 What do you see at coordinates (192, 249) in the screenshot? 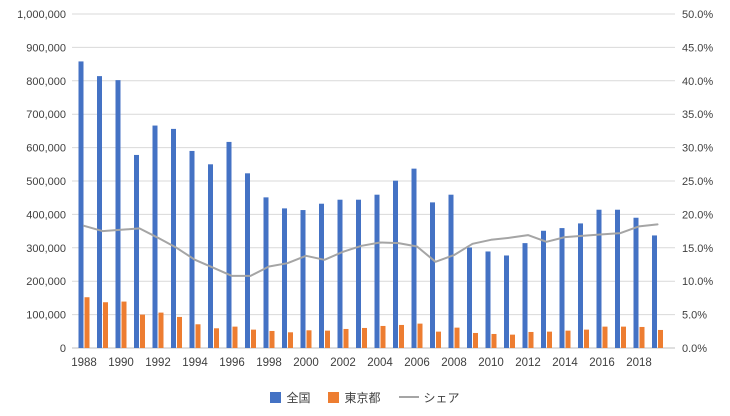
I see `bar-zenkoku-1994` at bounding box center [192, 249].